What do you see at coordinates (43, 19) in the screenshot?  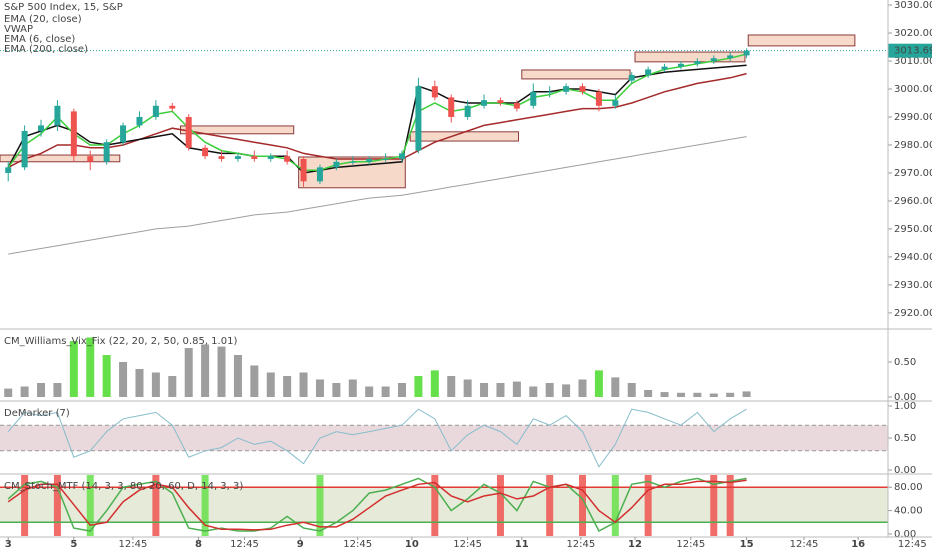 I see `legend-entry: EMA (20, close)` at bounding box center [43, 19].